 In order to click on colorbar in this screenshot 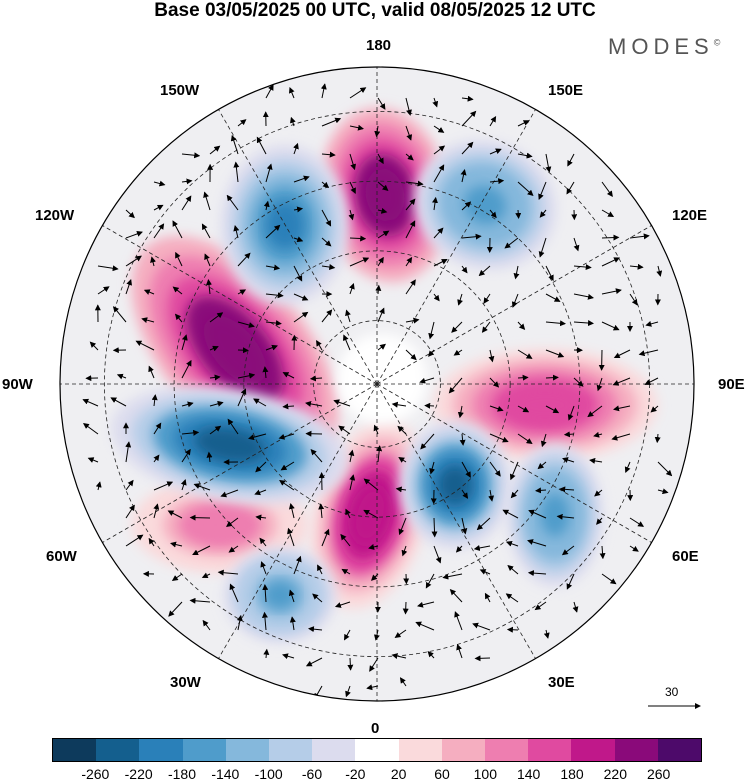, I will do `click(377, 750)`.